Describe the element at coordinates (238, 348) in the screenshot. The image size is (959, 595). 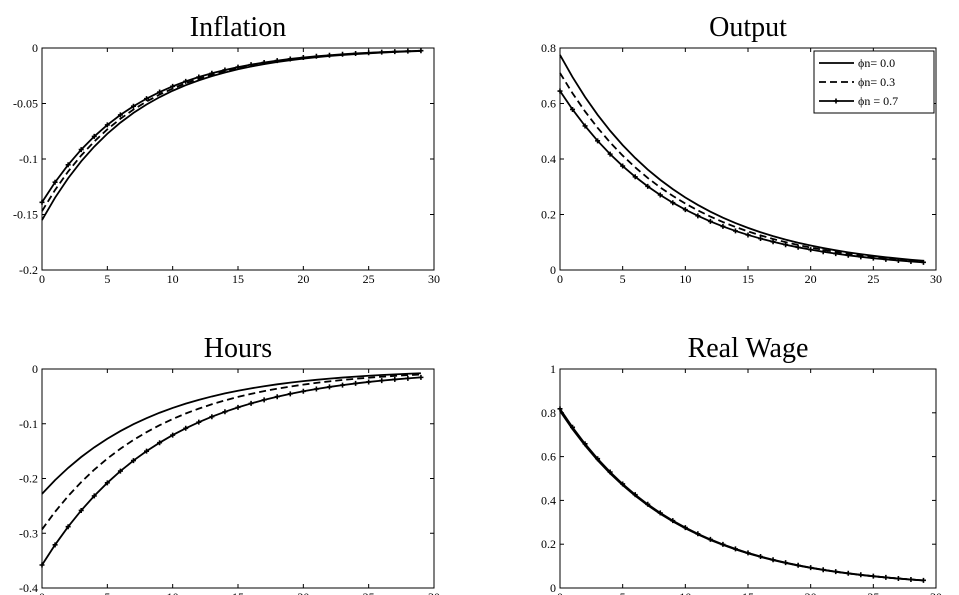
I see `chart-title: Hours` at that location.